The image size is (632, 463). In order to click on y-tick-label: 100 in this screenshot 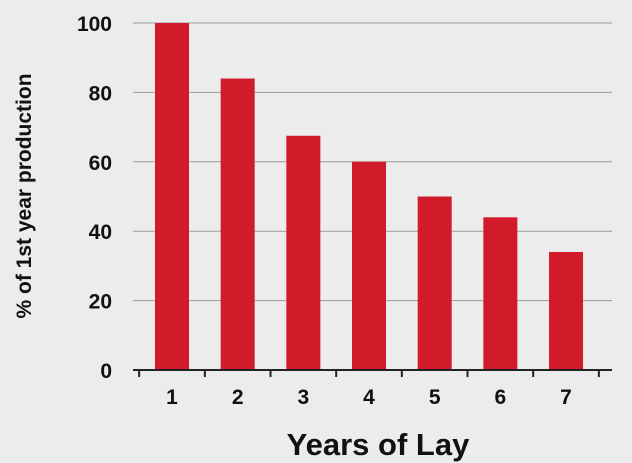, I will do `click(94, 24)`.